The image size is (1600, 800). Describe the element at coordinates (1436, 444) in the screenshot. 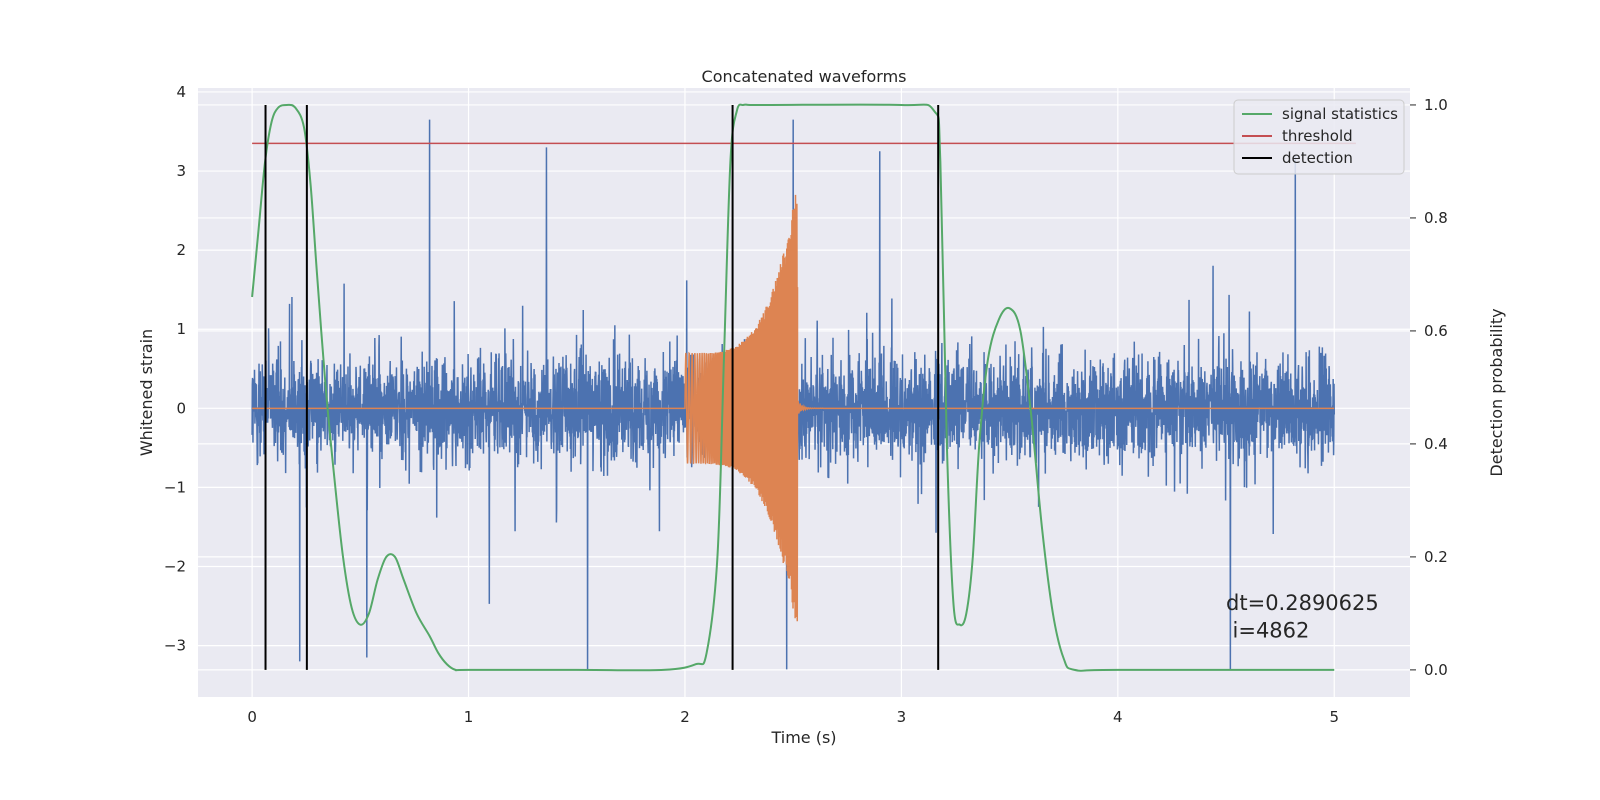

I see `y-right-tick-label: 0.4` at that location.